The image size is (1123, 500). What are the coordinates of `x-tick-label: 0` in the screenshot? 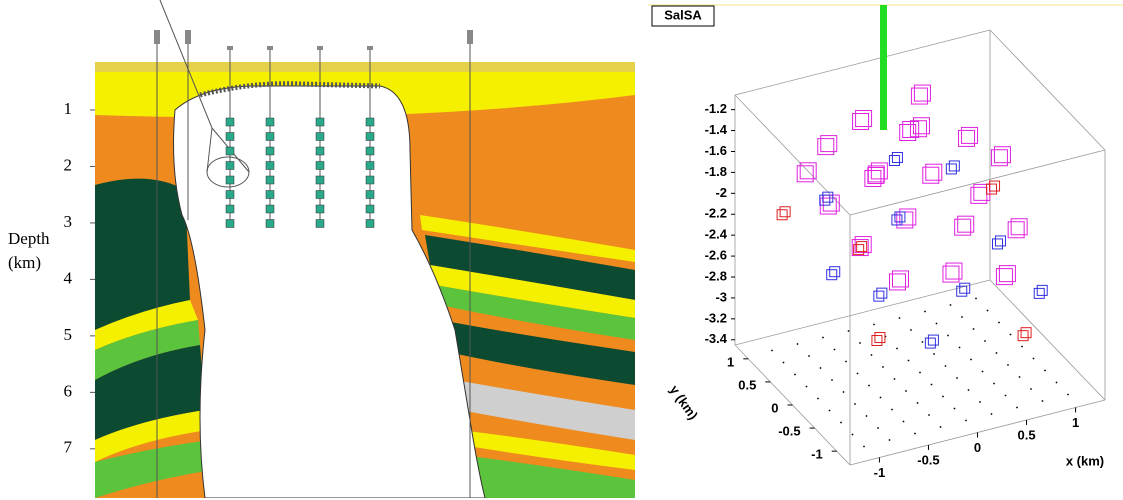 It's located at (977, 447).